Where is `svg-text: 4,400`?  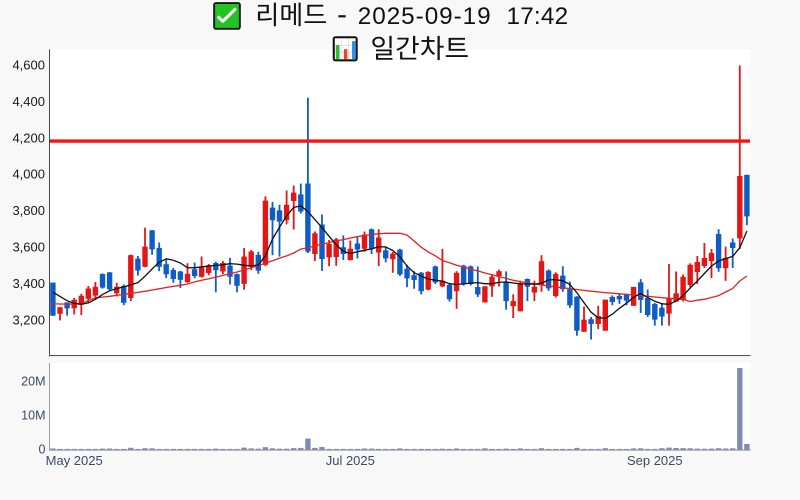 svg-text: 4,400 is located at coordinates (28, 101).